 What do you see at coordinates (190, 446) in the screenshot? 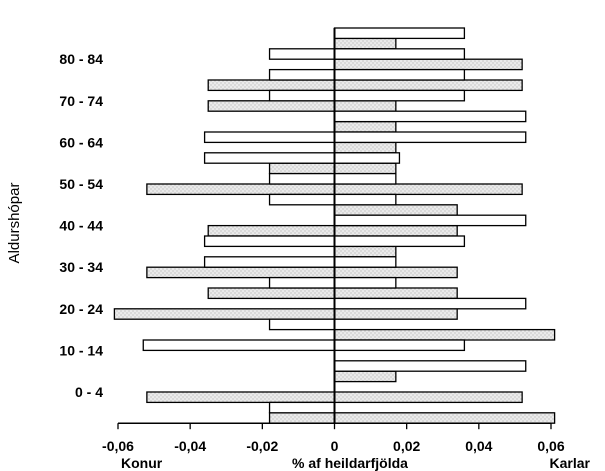
I see `x-tick-label-1: -0,04` at bounding box center [190, 446].